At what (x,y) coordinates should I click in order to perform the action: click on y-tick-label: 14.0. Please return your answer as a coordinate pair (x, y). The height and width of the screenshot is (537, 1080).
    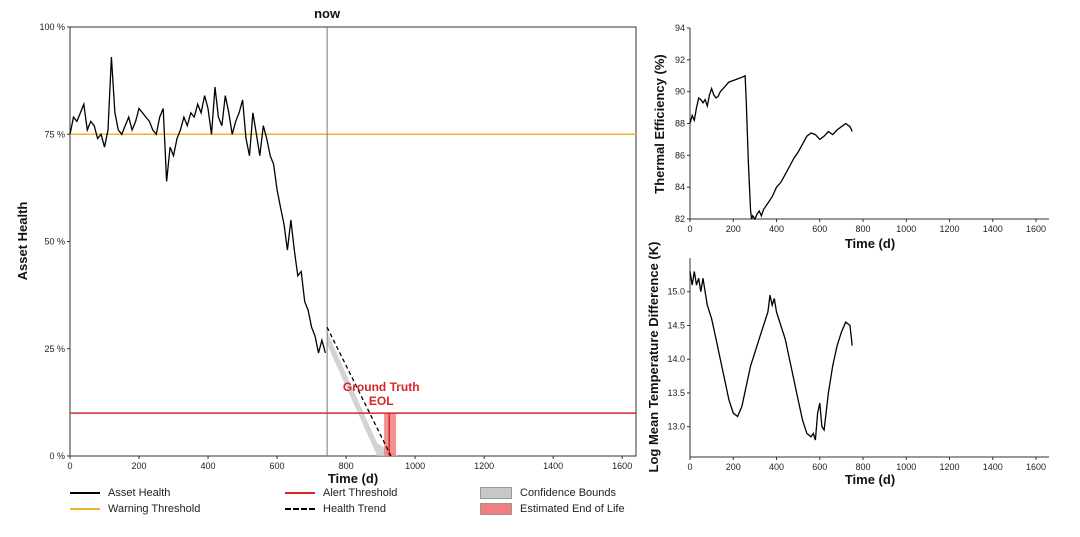
    Looking at the image, I should click on (676, 359).